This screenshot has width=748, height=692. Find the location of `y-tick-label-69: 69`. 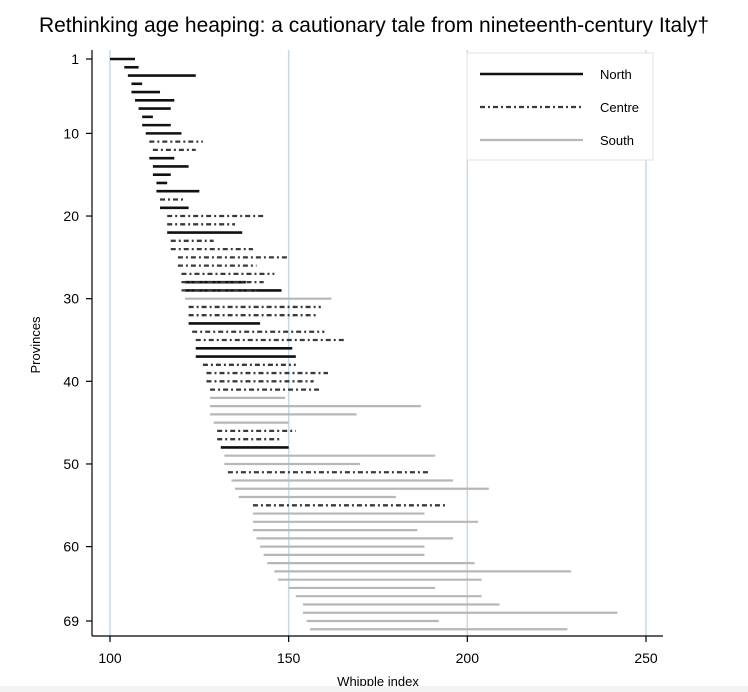

y-tick-label-69: 69 is located at coordinates (71, 621).